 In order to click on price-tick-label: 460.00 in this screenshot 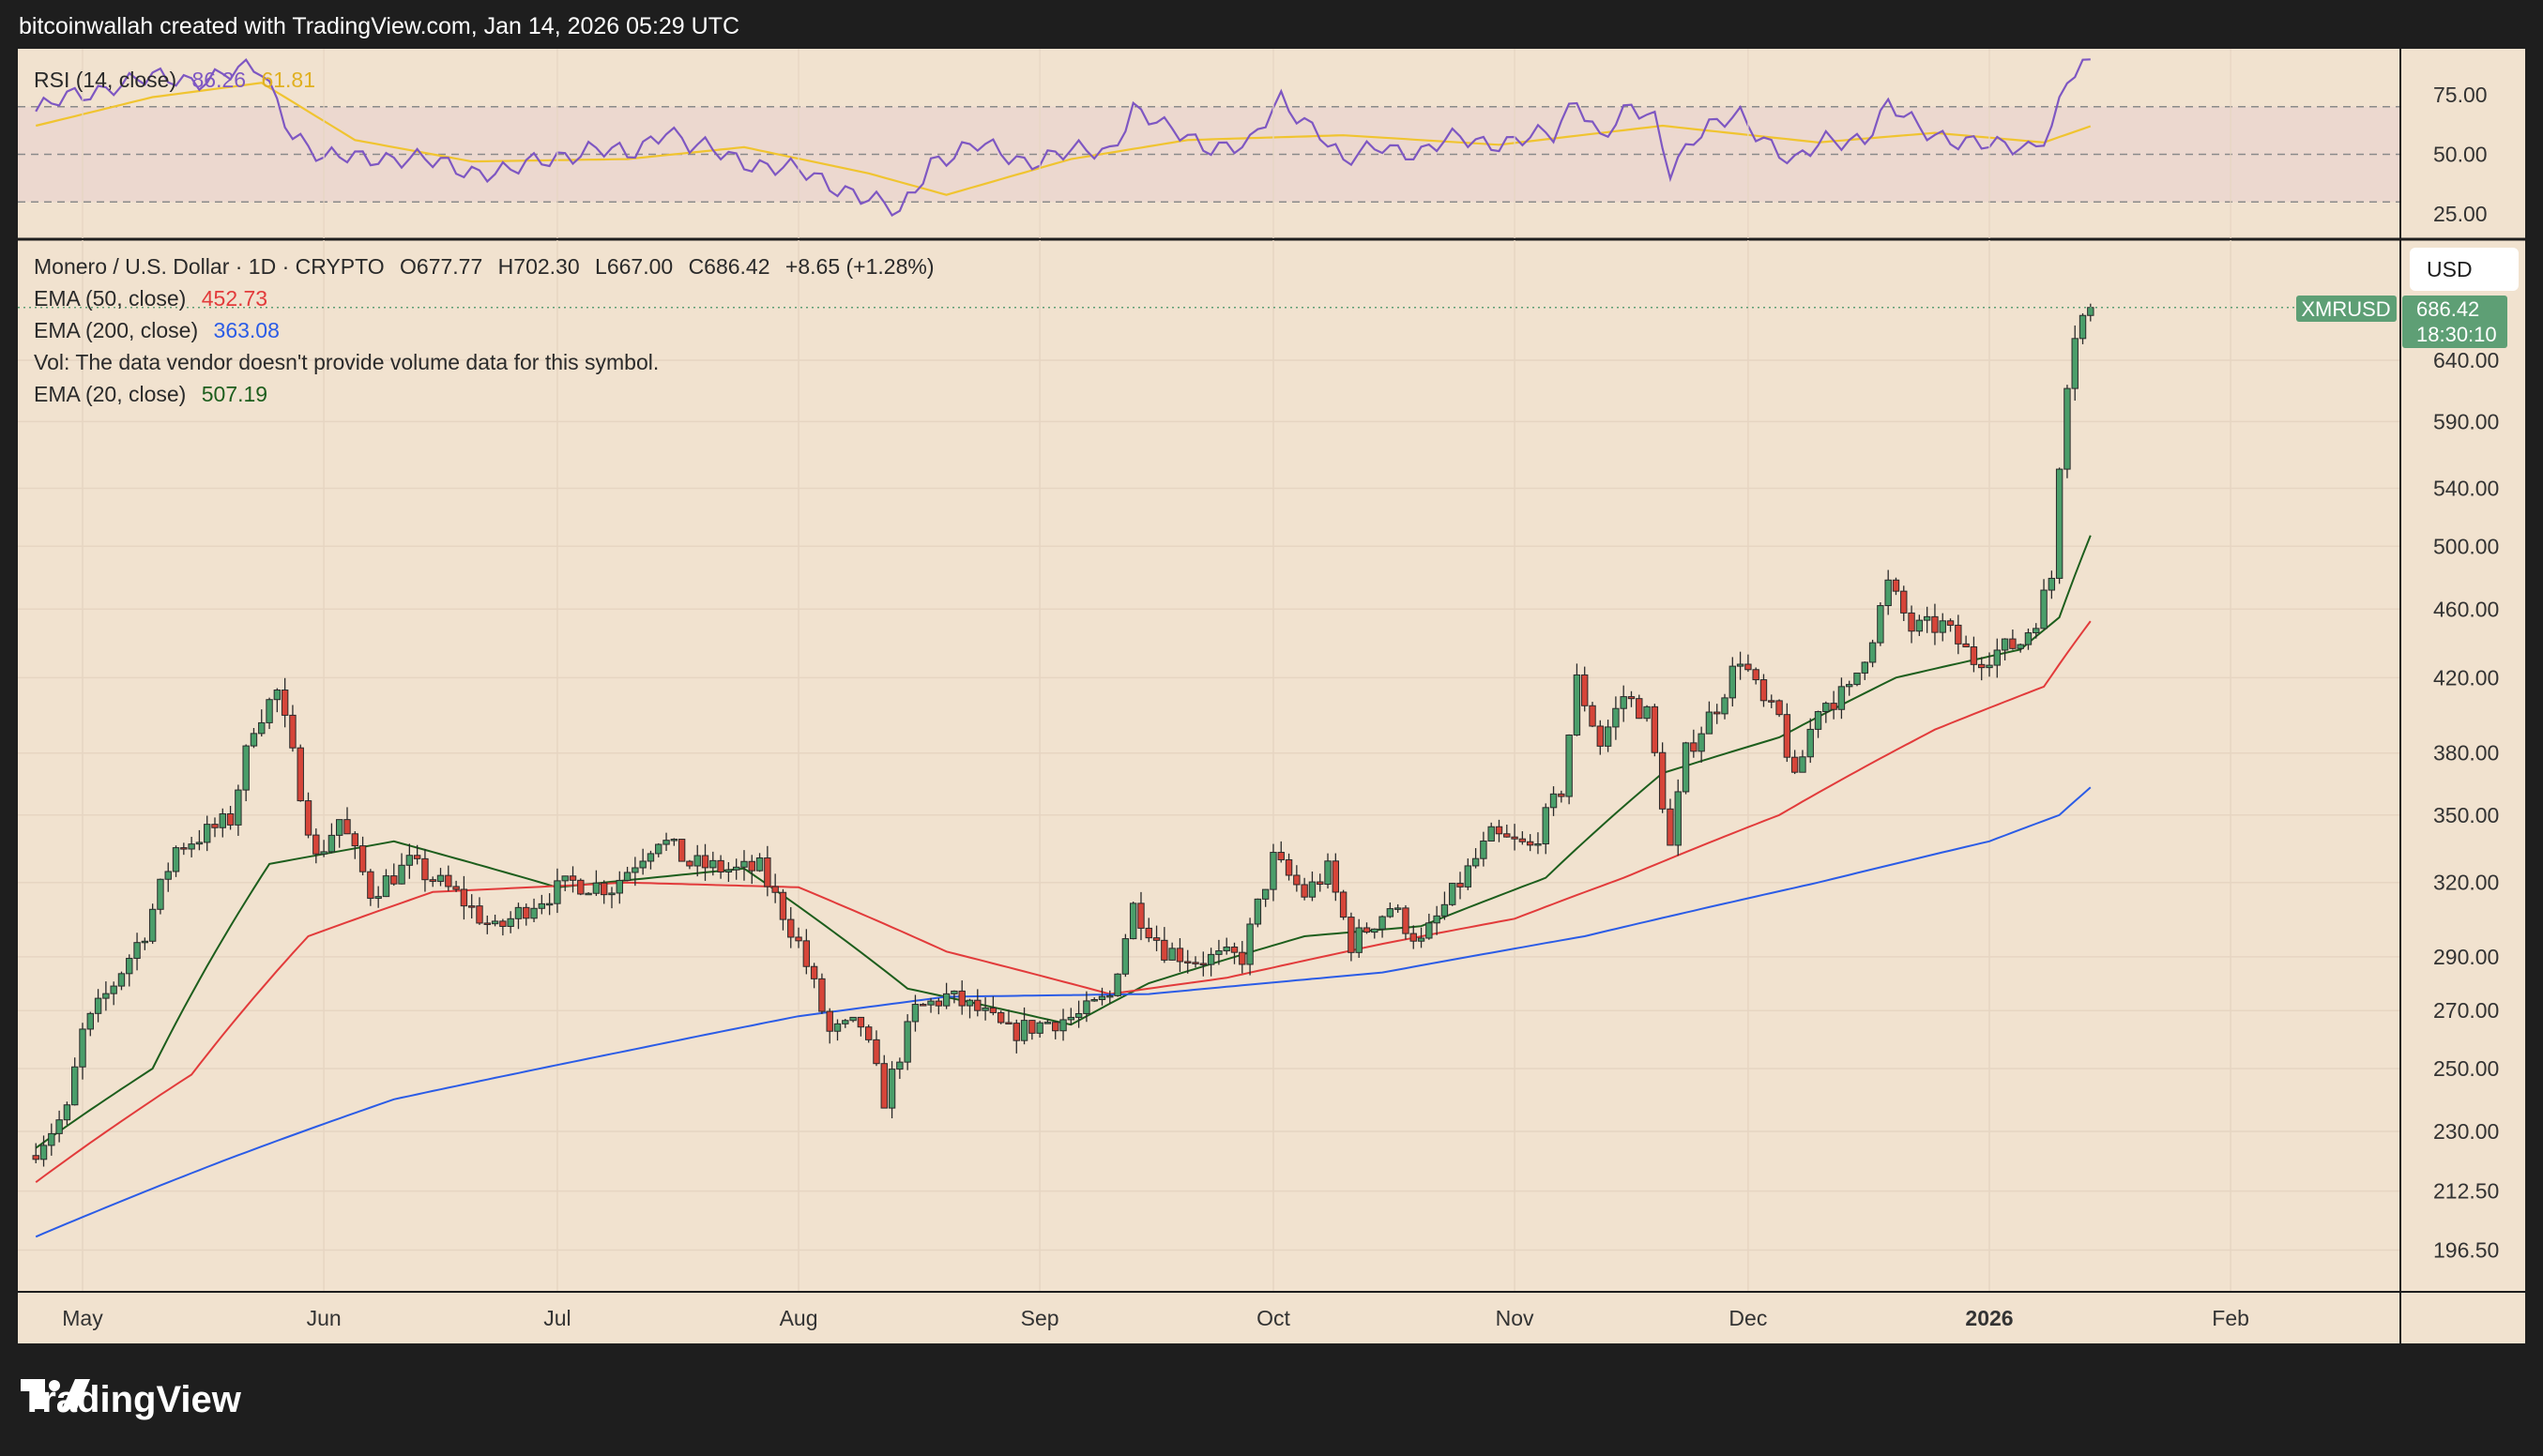, I will do `click(2466, 609)`.